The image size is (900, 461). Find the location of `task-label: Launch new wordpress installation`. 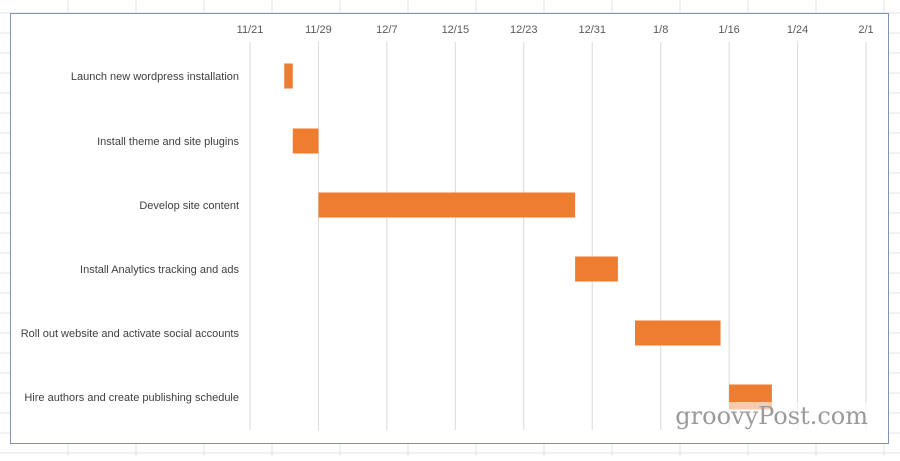

task-label: Launch new wordpress installation is located at coordinates (155, 77).